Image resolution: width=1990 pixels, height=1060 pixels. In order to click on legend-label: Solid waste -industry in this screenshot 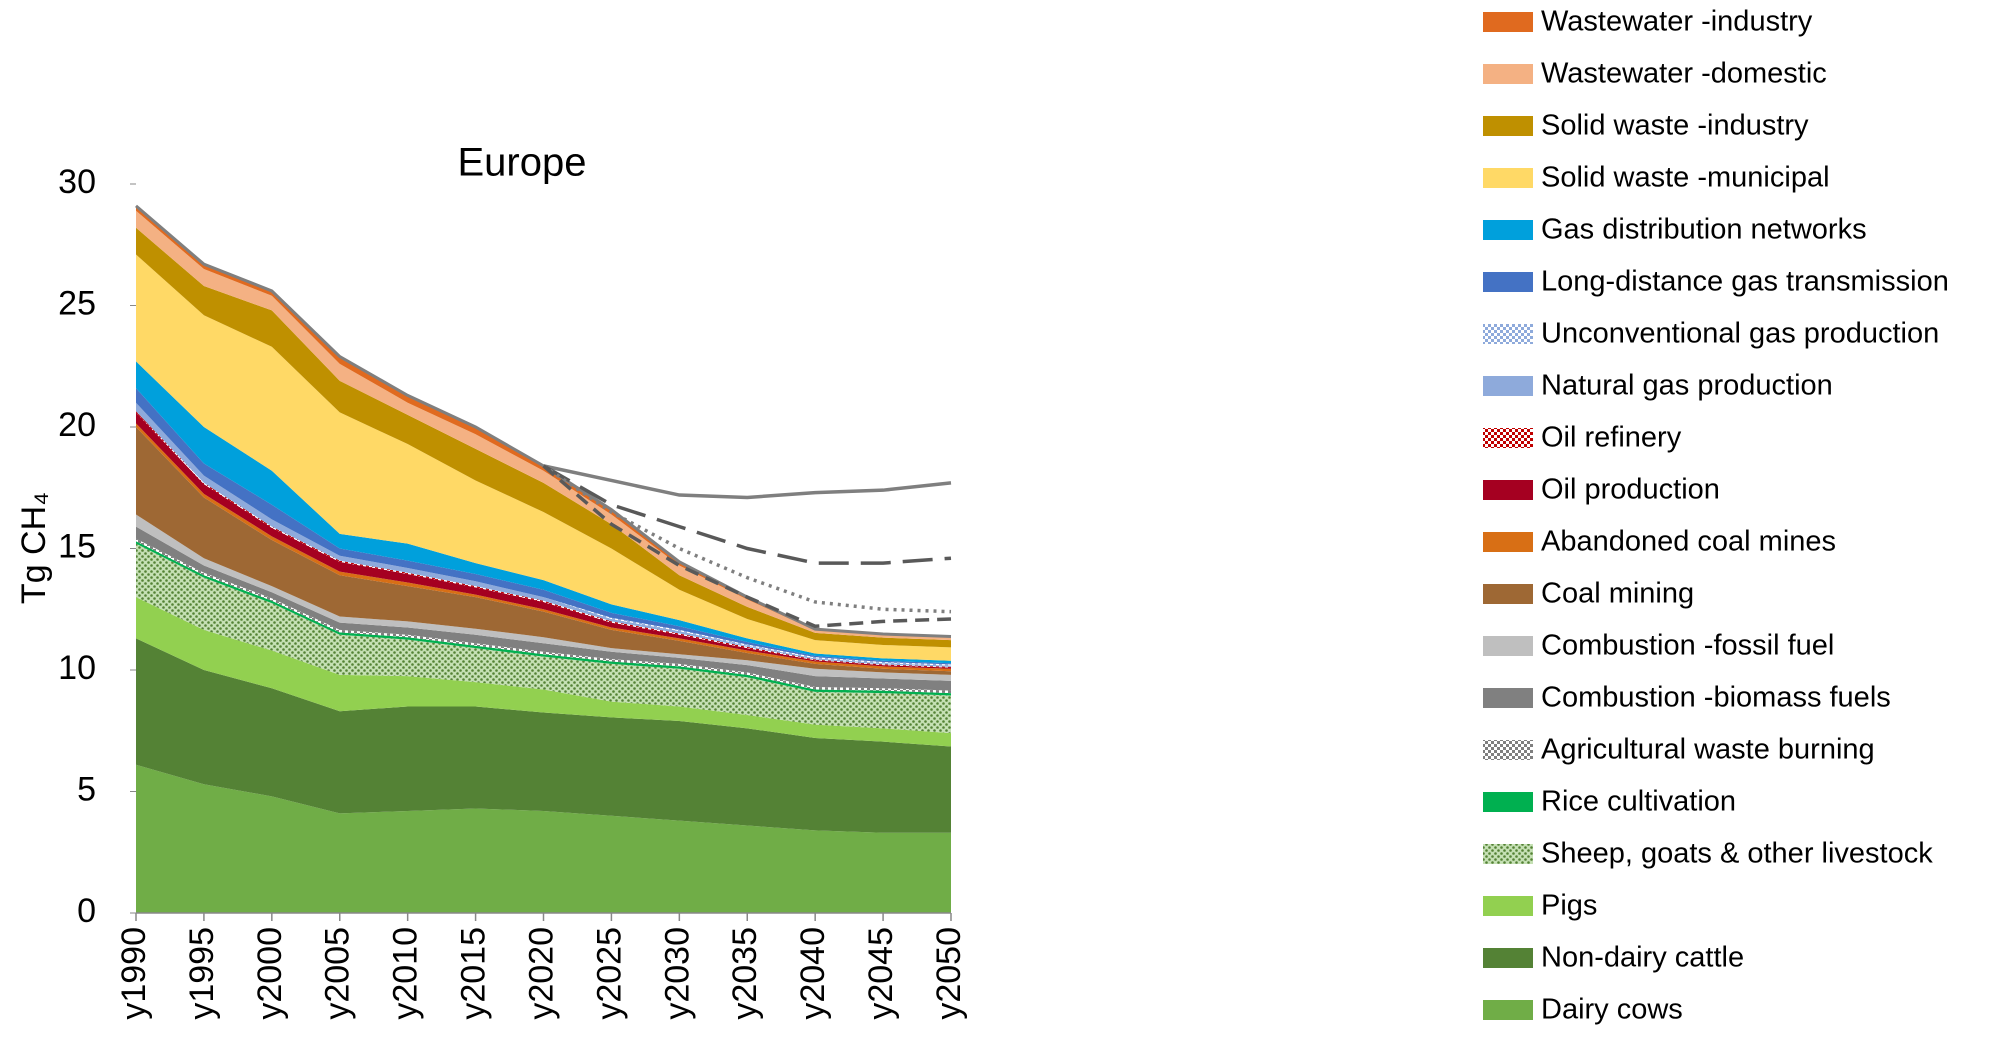, I will do `click(1675, 126)`.